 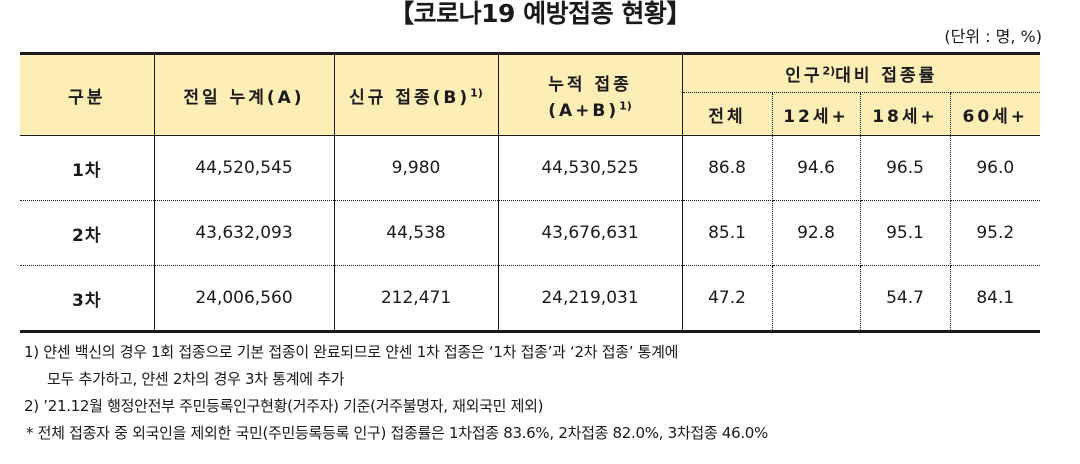 What do you see at coordinates (87, 233) in the screenshot?
I see `row-label: 2차` at bounding box center [87, 233].